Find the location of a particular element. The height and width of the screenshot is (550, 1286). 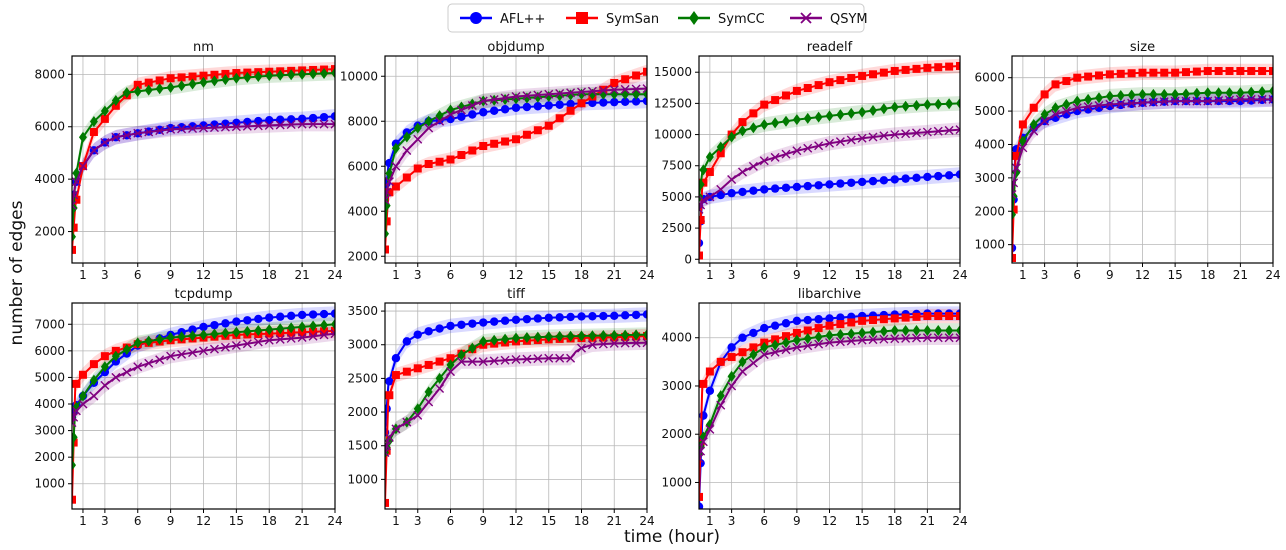

x-tick-label: 15 is located at coordinates (548, 275).